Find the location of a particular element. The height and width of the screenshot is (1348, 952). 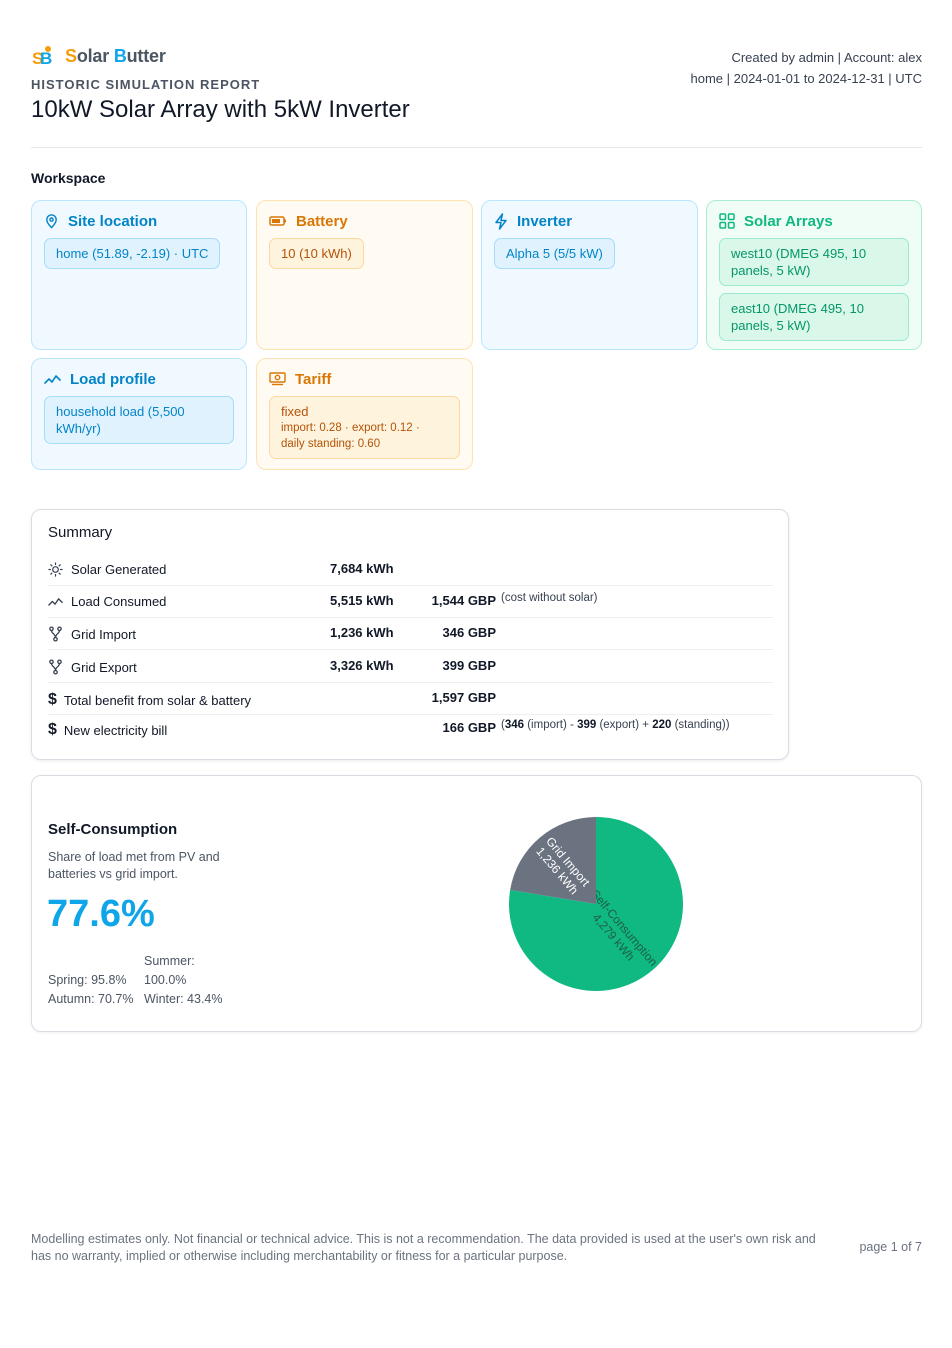

card-inverter: Inverter Alpha 5 (5/5 kW) is located at coordinates (589, 275).